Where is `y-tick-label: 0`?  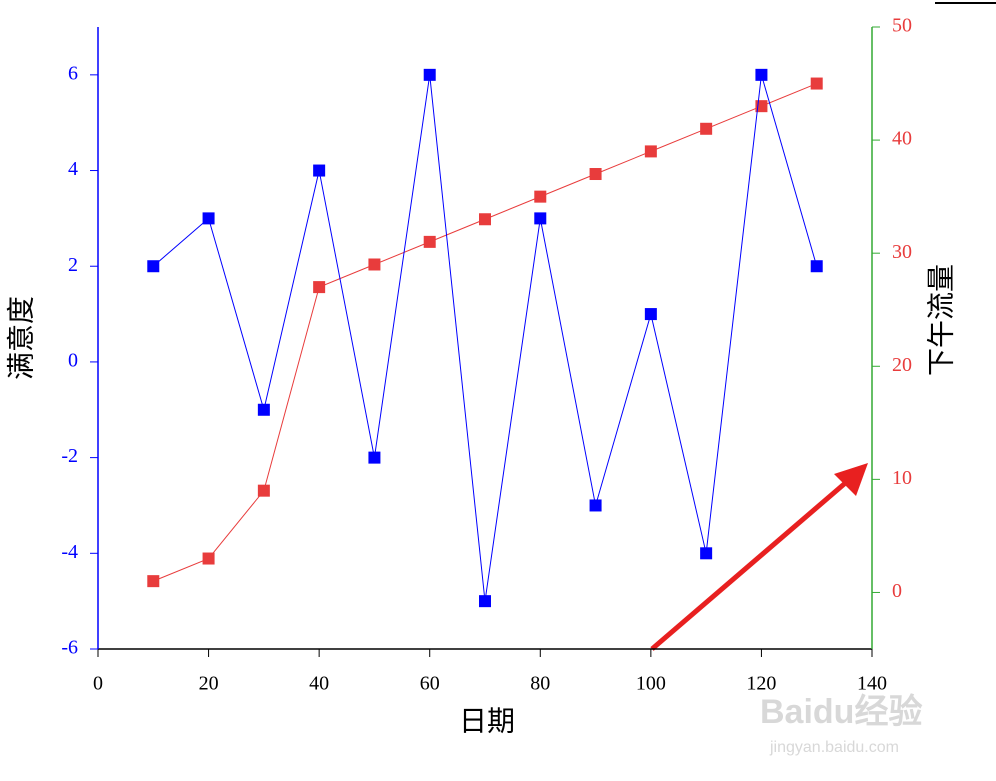 y-tick-label: 0 is located at coordinates (73, 361).